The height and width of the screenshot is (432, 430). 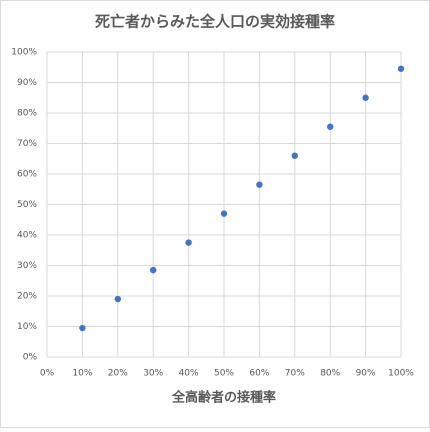 What do you see at coordinates (82, 374) in the screenshot?
I see `x-tick-label: 10%` at bounding box center [82, 374].